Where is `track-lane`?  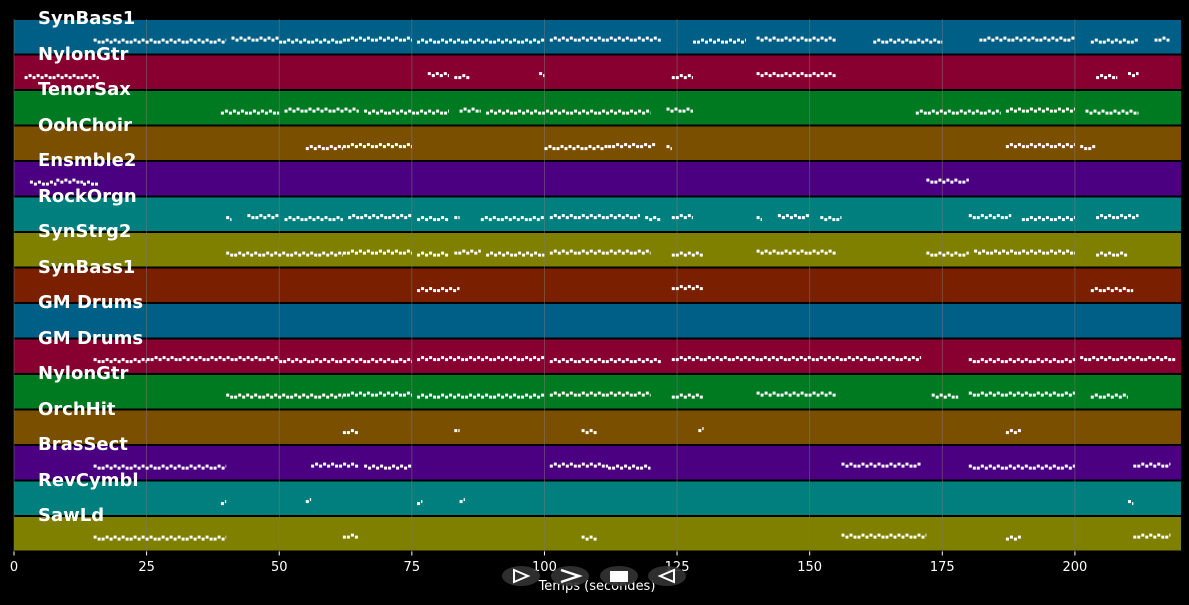
track-lane is located at coordinates (597, 321).